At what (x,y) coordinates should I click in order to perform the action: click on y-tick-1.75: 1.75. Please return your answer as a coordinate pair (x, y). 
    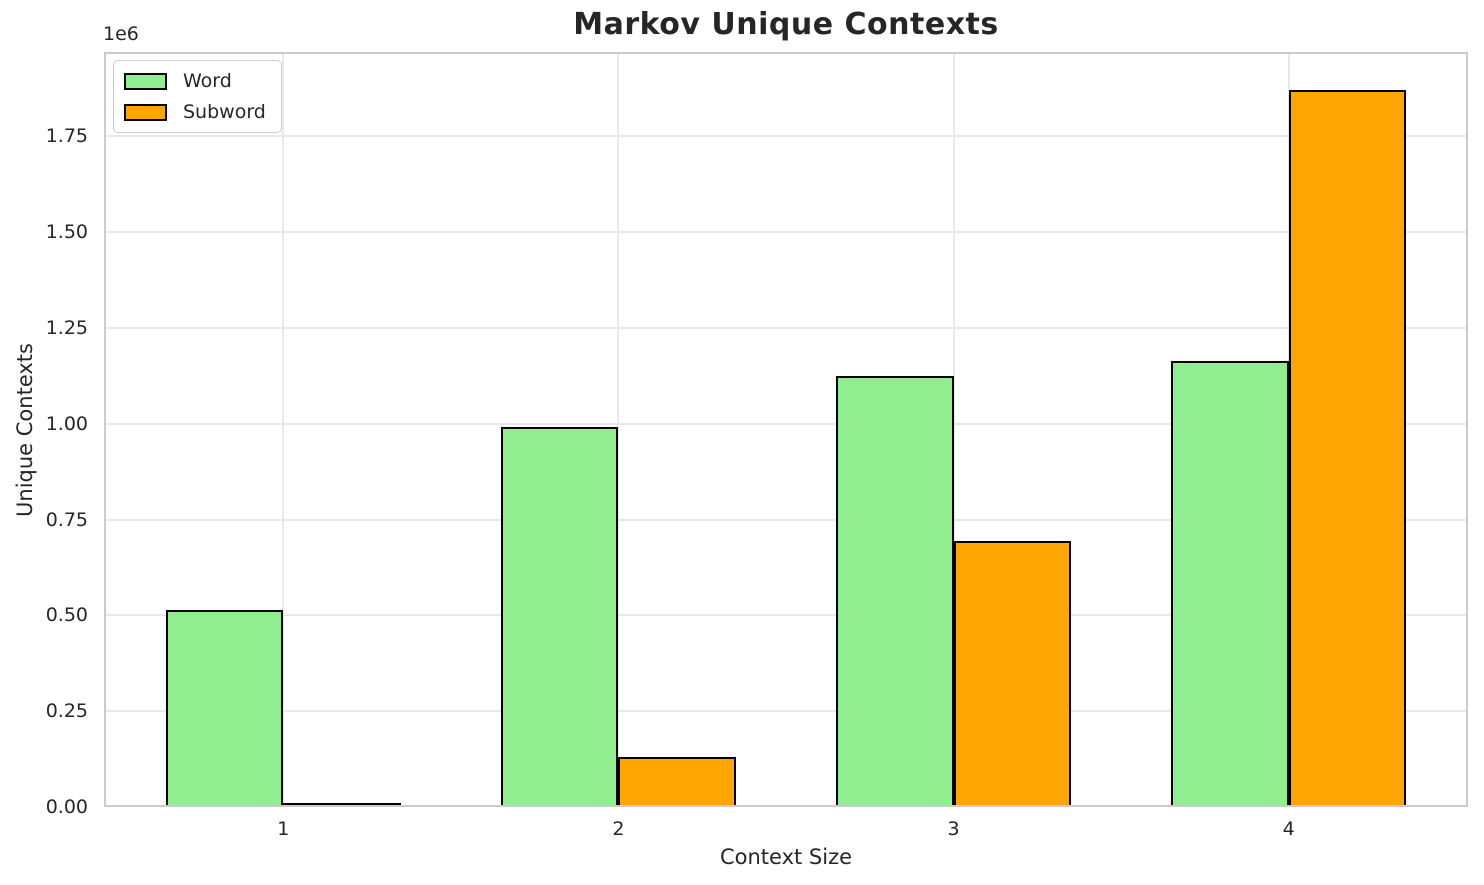
    Looking at the image, I should click on (66, 136).